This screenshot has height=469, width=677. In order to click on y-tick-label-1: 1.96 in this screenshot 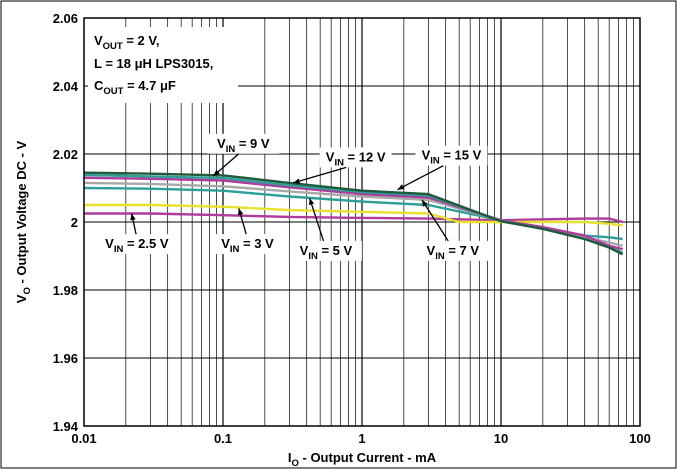, I will do `click(65, 358)`.